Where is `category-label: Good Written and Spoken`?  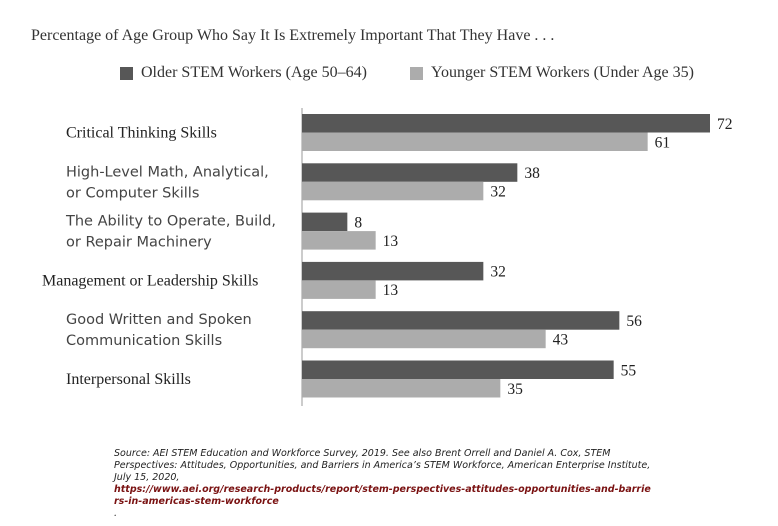 category-label: Good Written and Spoken is located at coordinates (159, 320).